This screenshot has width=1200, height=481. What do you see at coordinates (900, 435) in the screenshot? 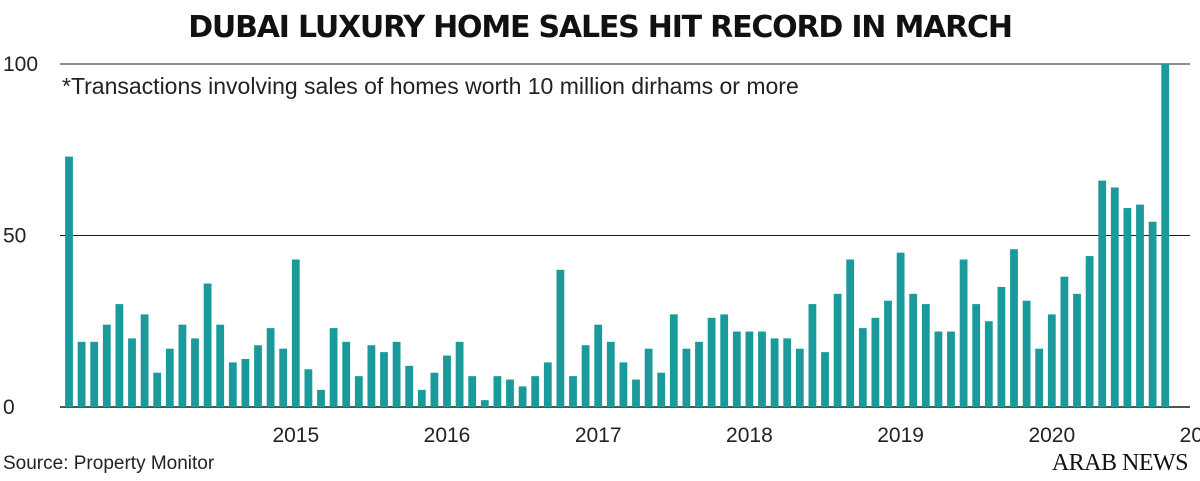
I see `x-tick-label: 2019` at bounding box center [900, 435].